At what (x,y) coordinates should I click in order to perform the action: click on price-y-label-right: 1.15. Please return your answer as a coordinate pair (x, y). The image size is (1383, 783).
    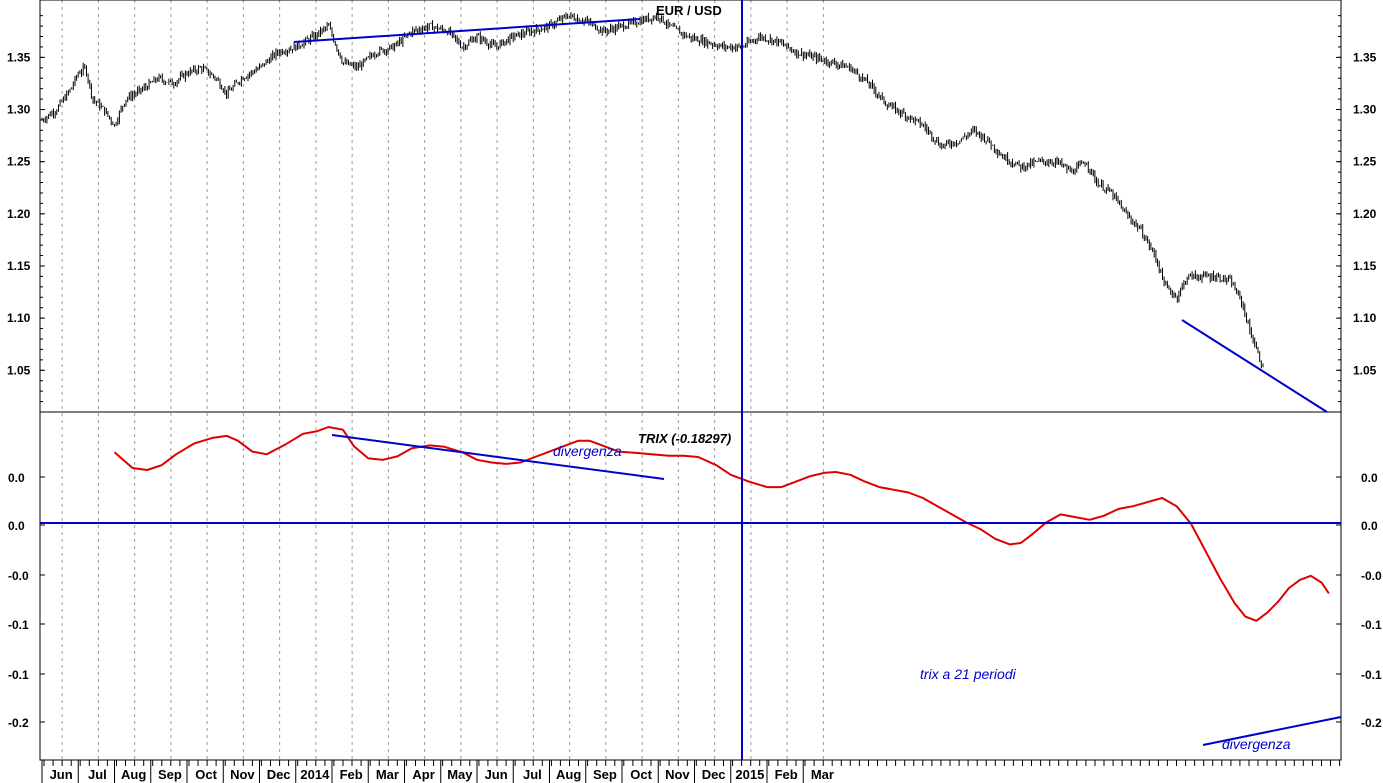
    Looking at the image, I should click on (1365, 266).